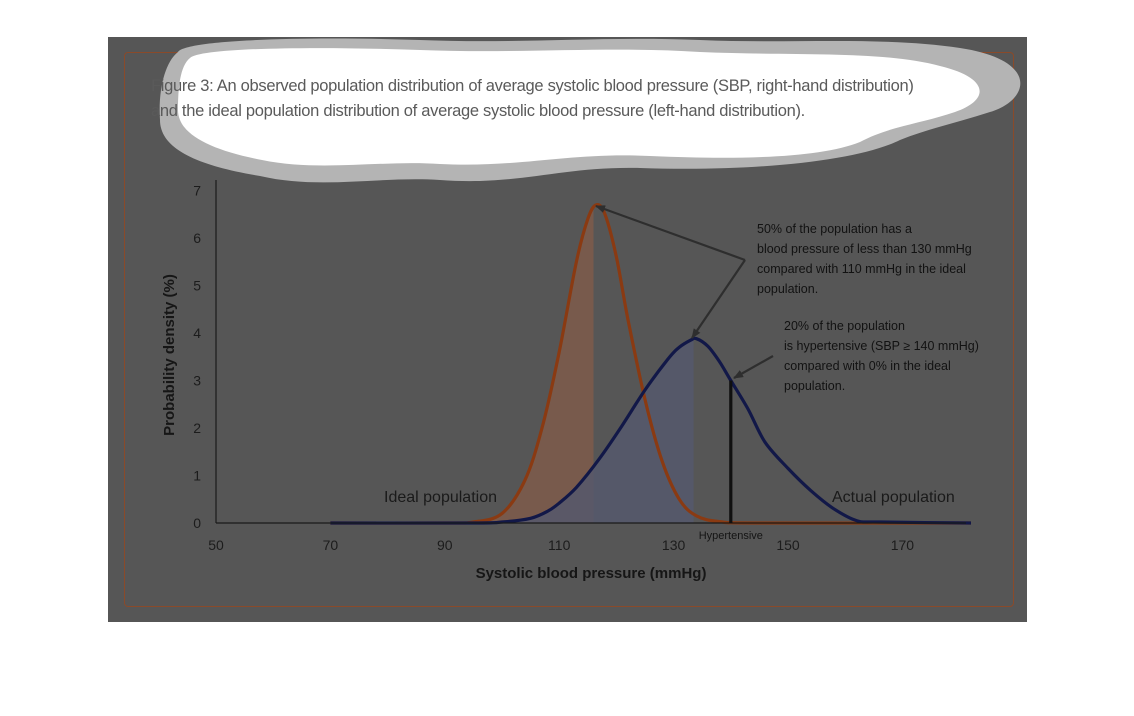  Describe the element at coordinates (718, 299) in the screenshot. I see `arrow-to-actual-peak` at that location.